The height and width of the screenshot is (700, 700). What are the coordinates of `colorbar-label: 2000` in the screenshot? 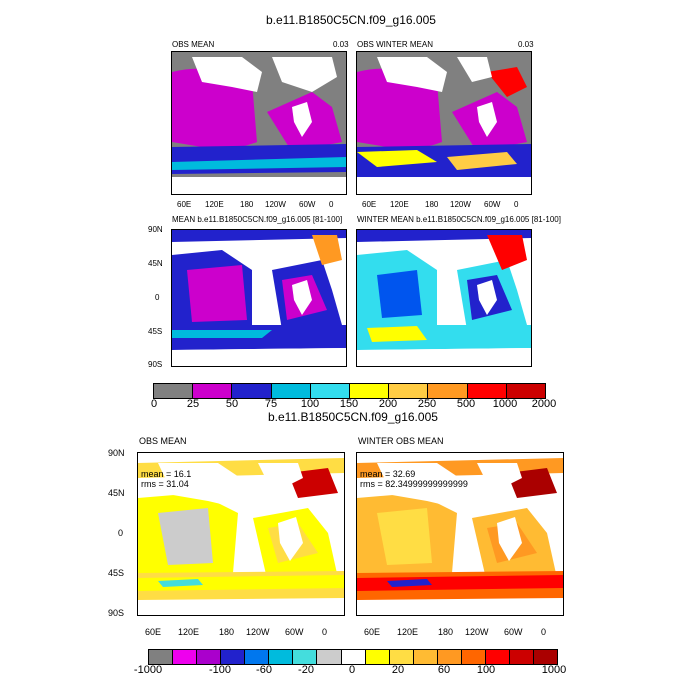 It's located at (544, 404).